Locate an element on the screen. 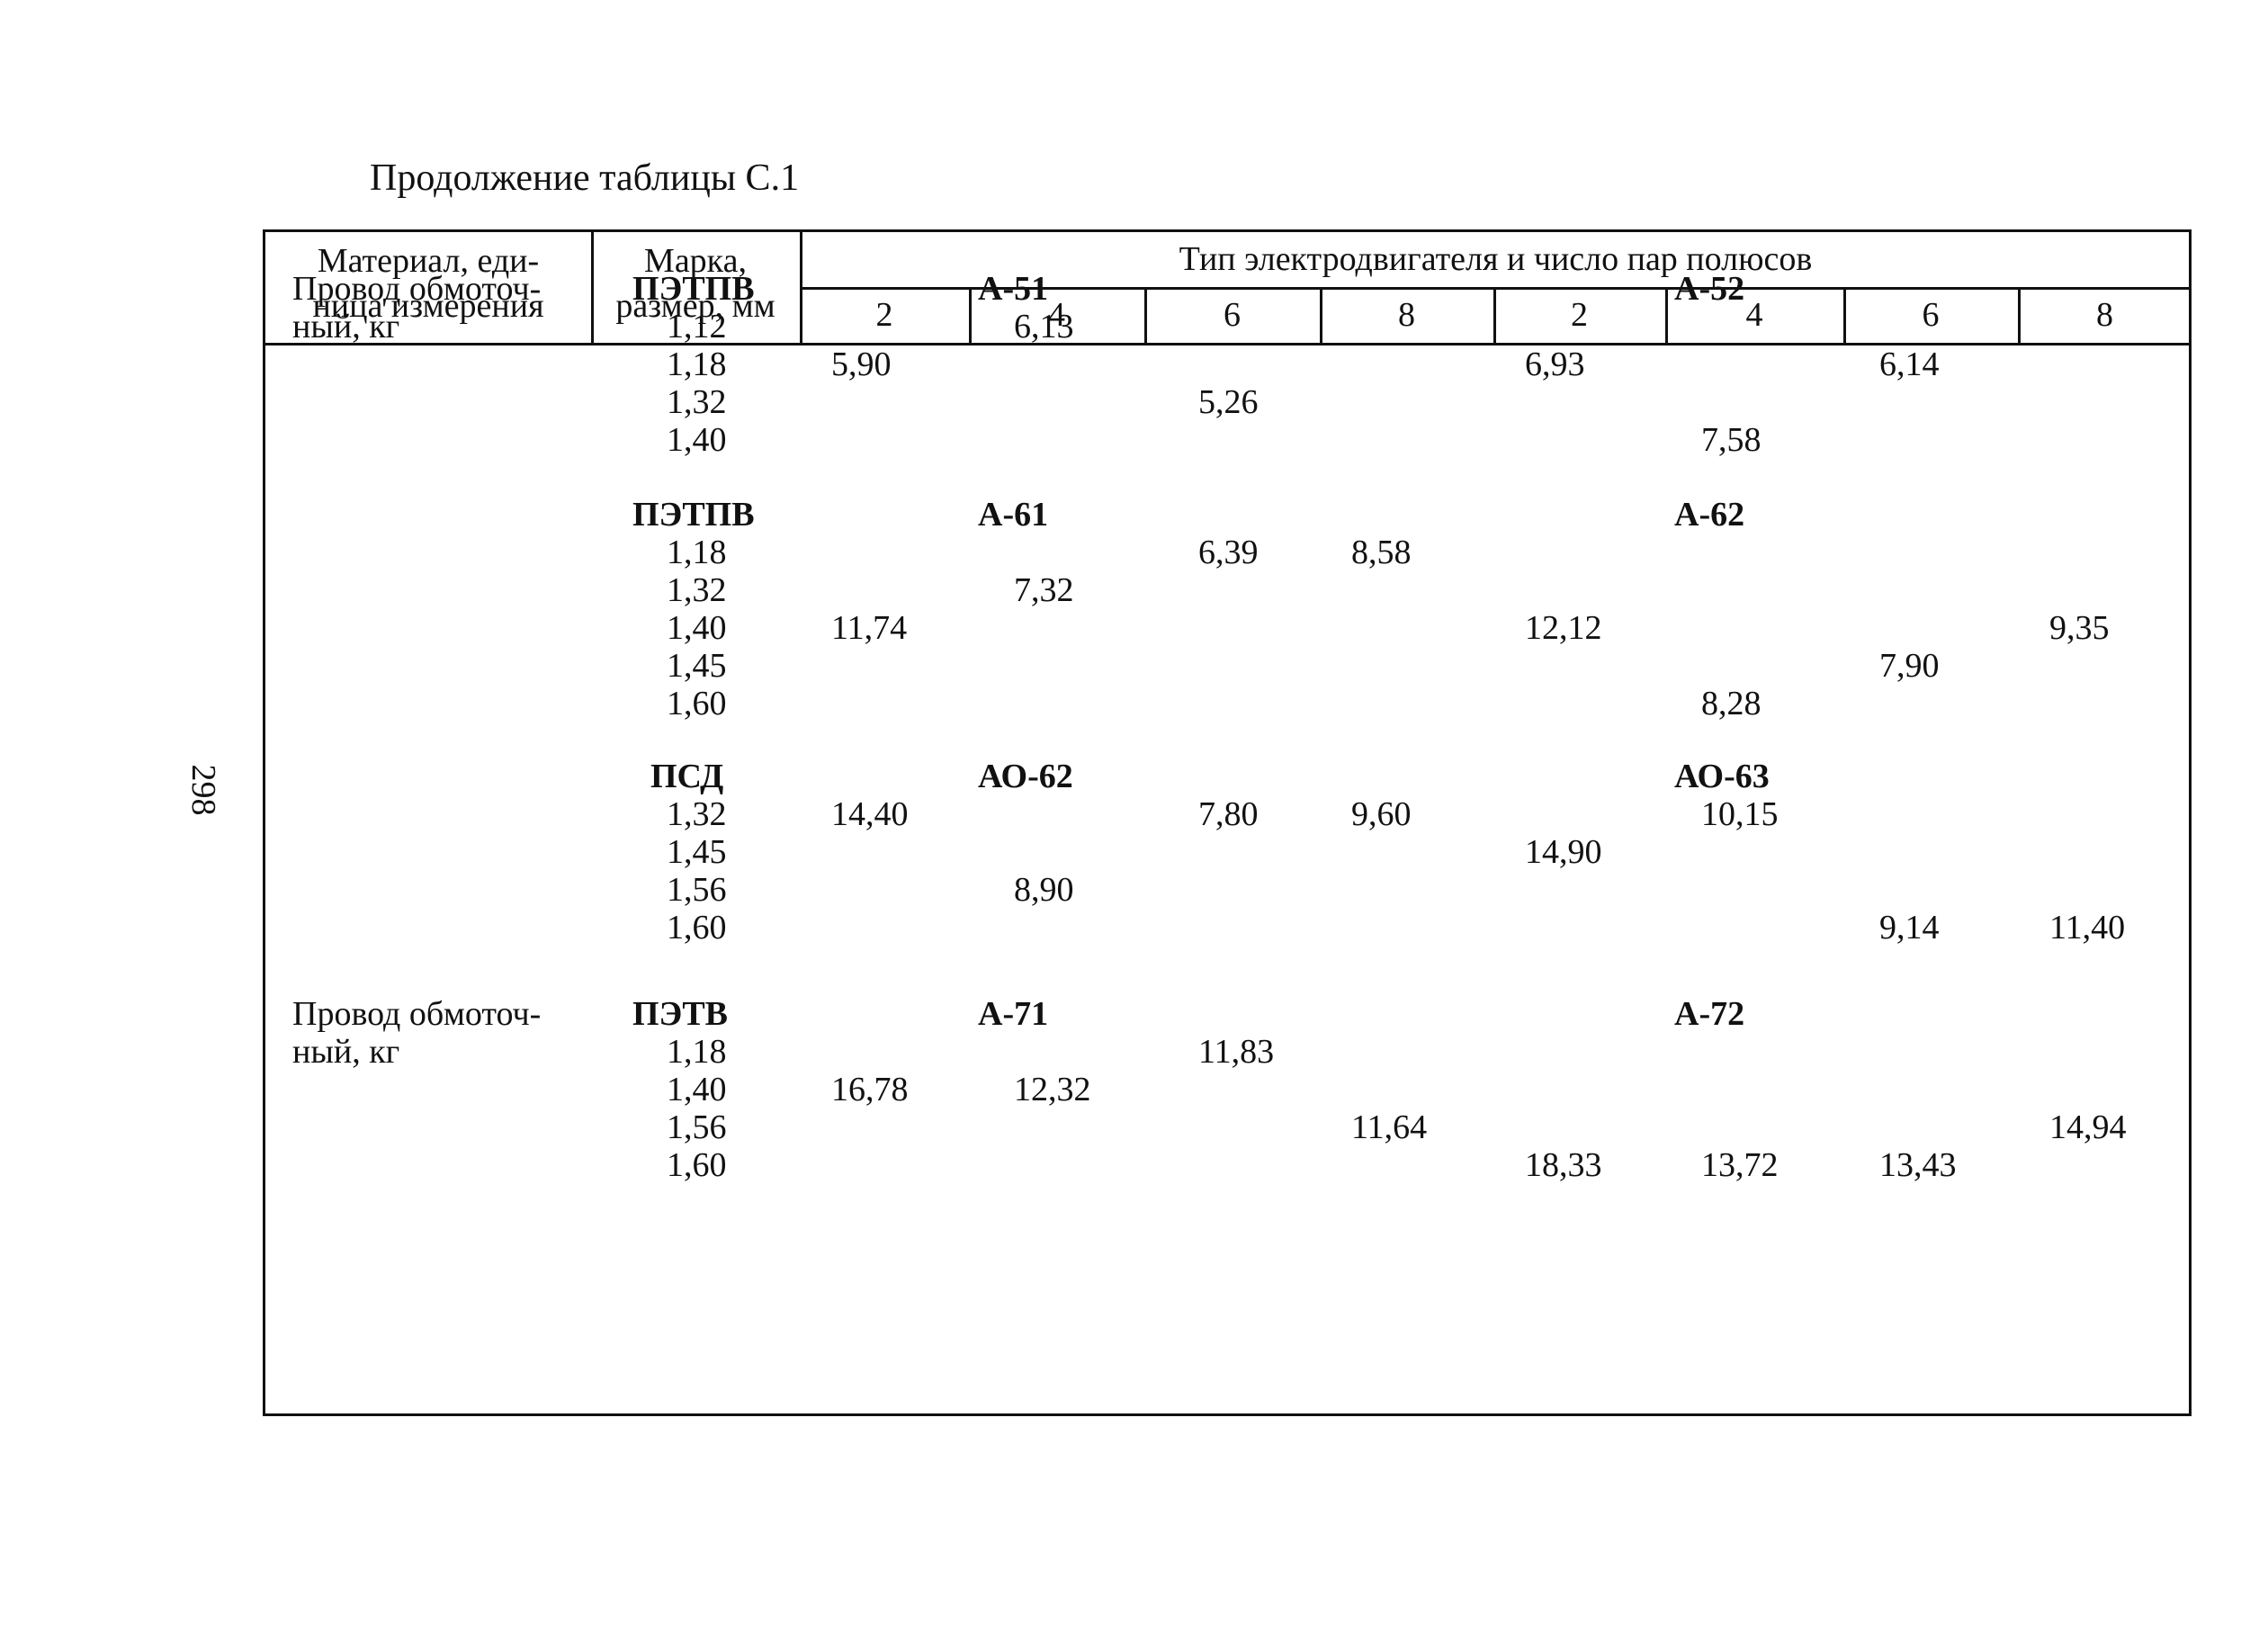 The width and height of the screenshot is (2268, 1633). table-value: 7,58 is located at coordinates (1731, 440).